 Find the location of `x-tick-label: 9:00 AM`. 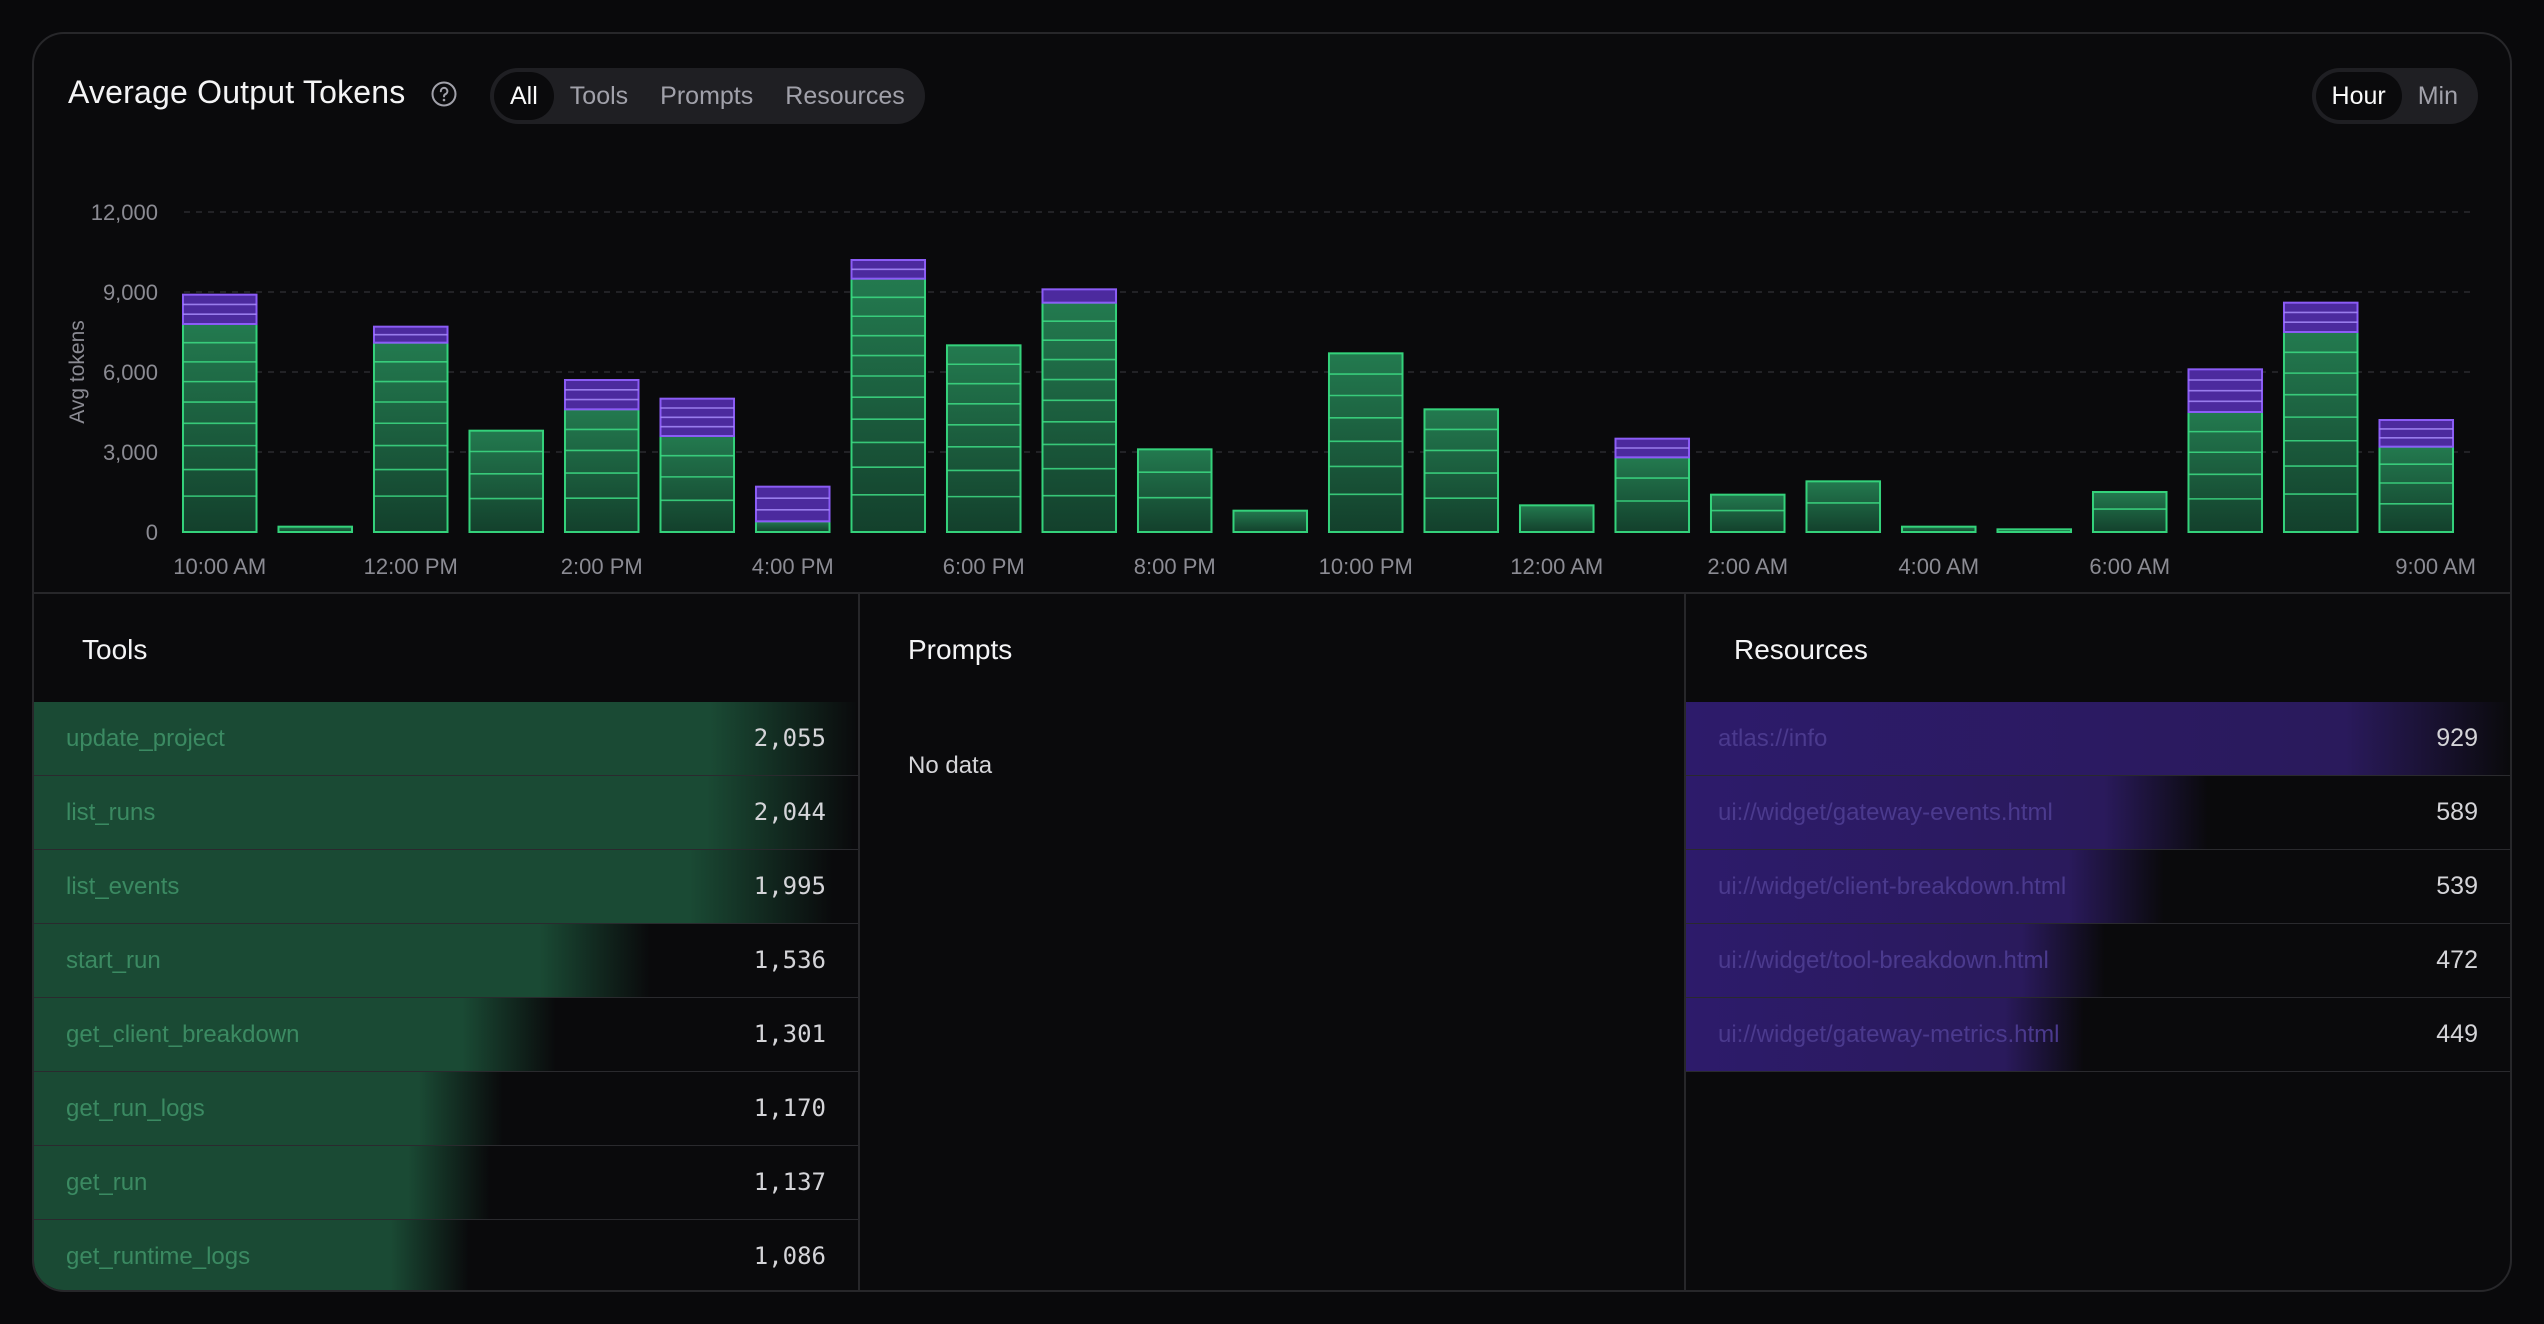

x-tick-label: 9:00 AM is located at coordinates (2435, 566).